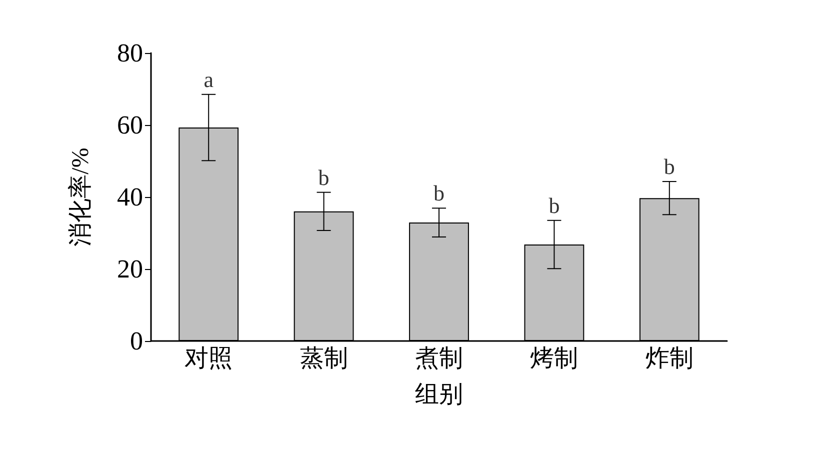 Image resolution: width=822 pixels, height=453 pixels. What do you see at coordinates (324, 359) in the screenshot?
I see `x-tick-label: 蒸制` at bounding box center [324, 359].